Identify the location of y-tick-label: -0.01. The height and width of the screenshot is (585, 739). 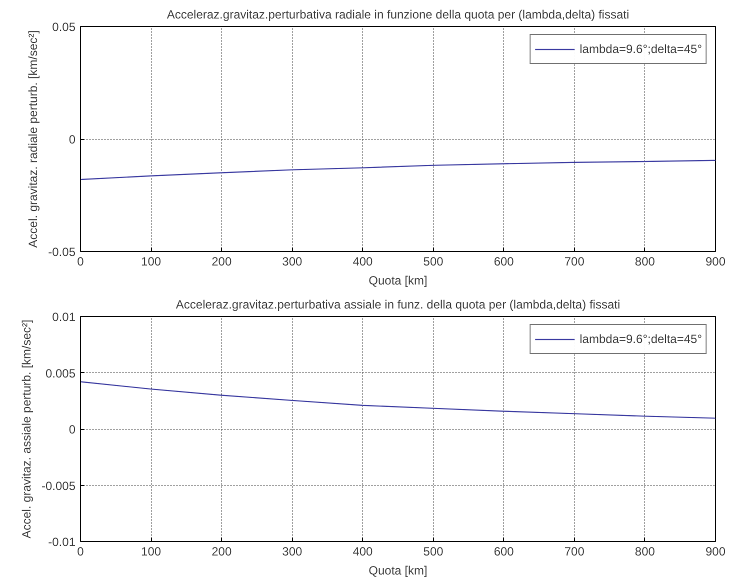
(62, 542).